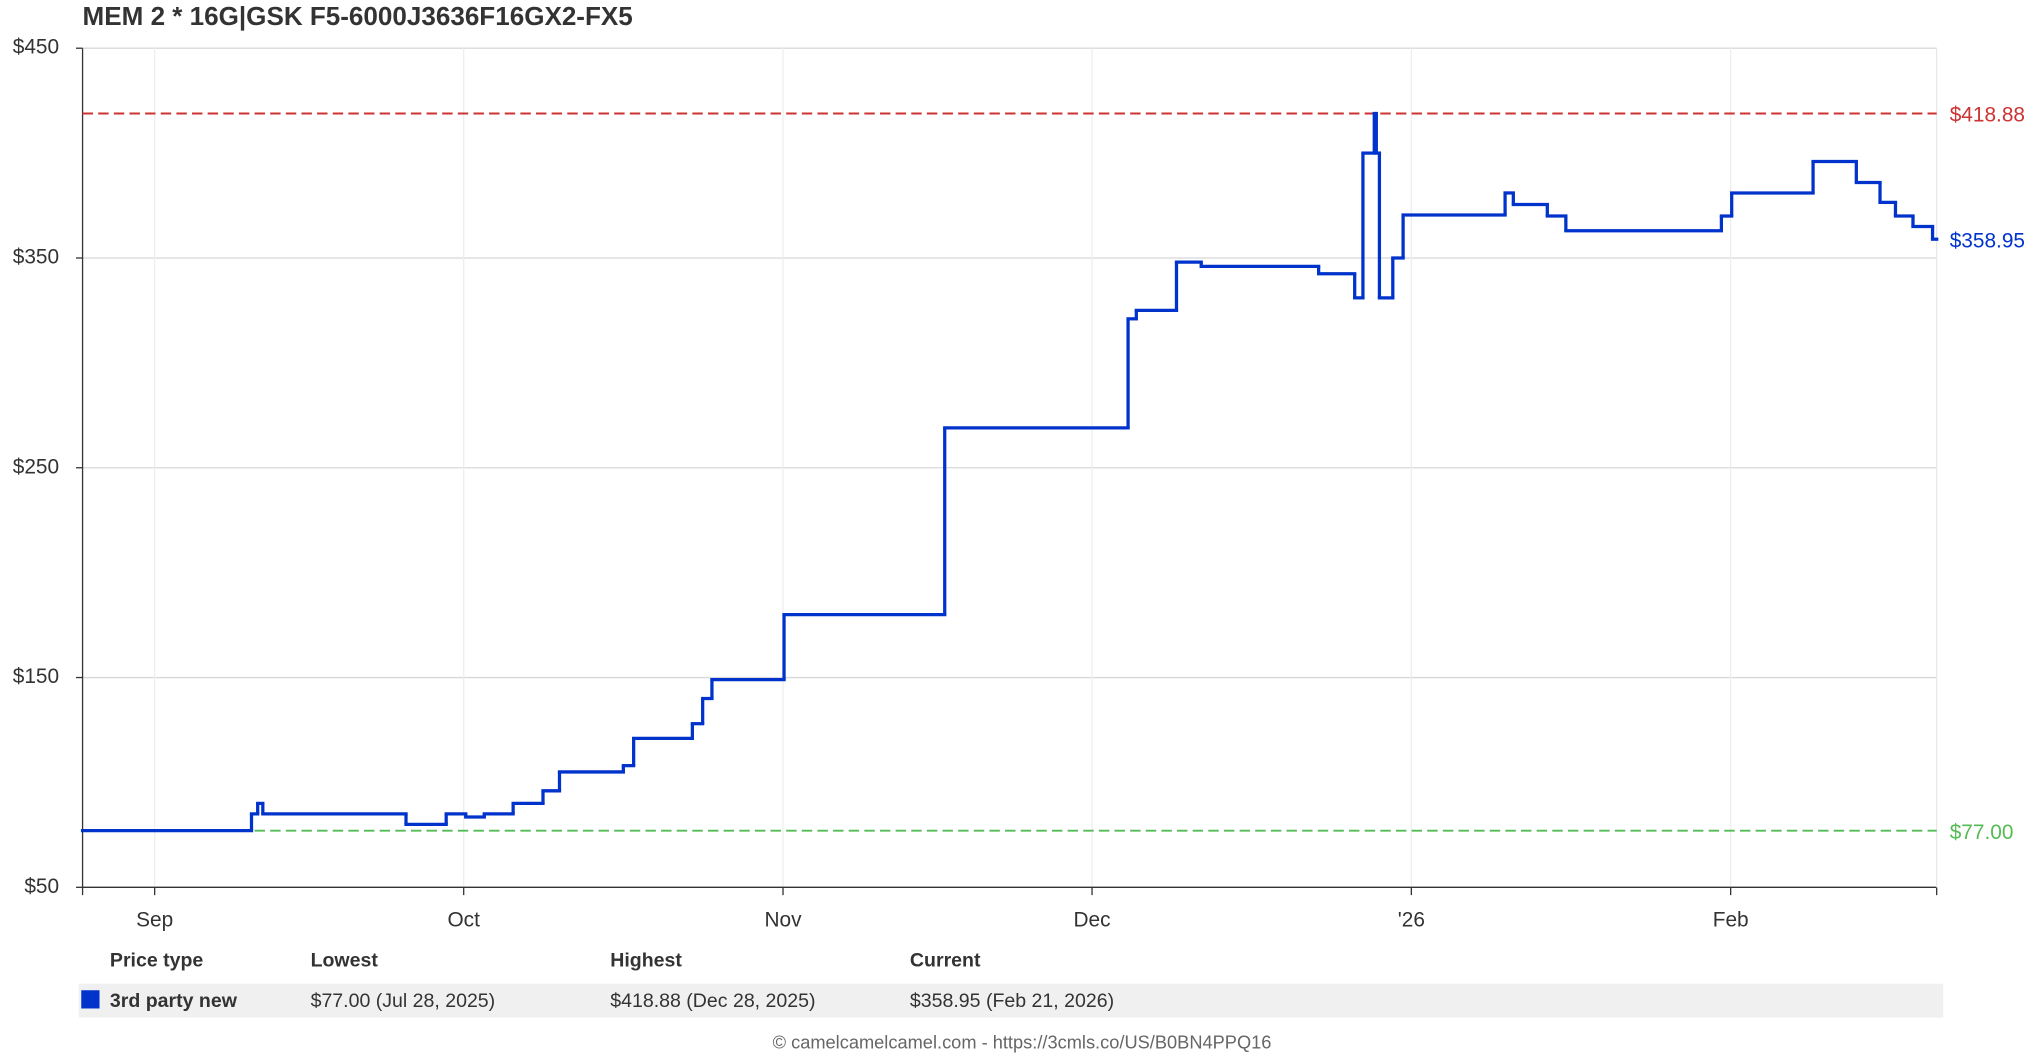  Describe the element at coordinates (1731, 920) in the screenshot. I see `x-tick-label: Feb` at that location.